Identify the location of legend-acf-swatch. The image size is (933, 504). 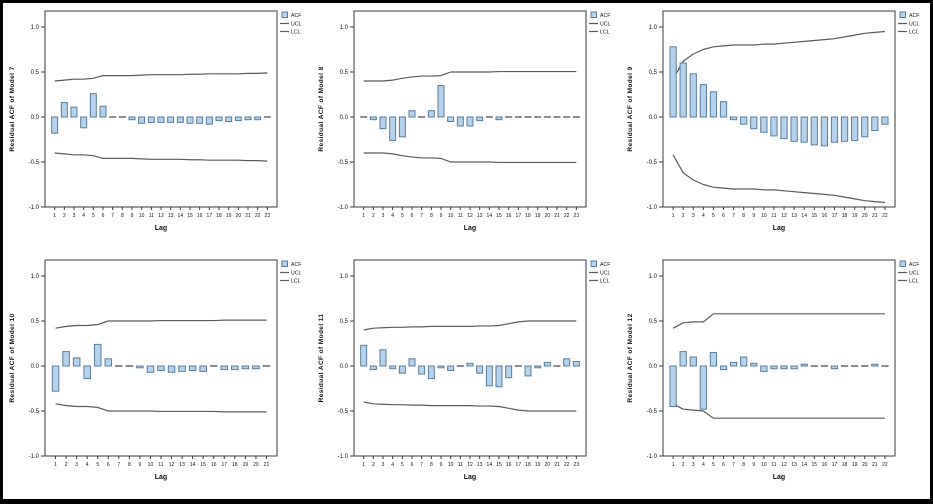
(284, 263).